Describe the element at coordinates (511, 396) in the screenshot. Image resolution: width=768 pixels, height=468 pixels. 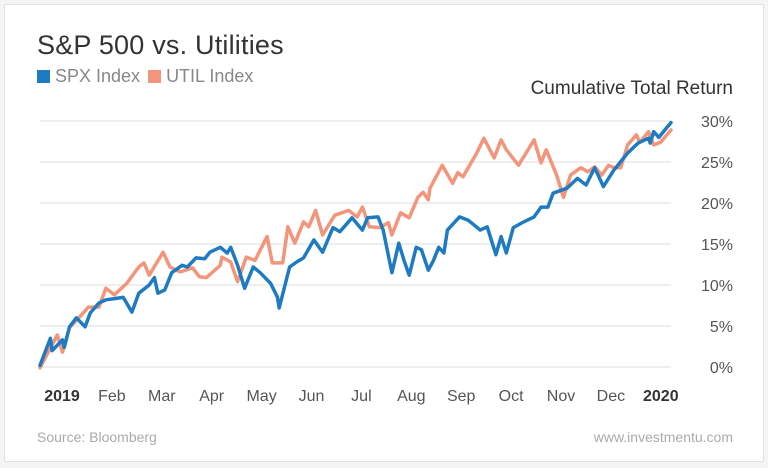
I see `x-tick-label: Oct` at that location.